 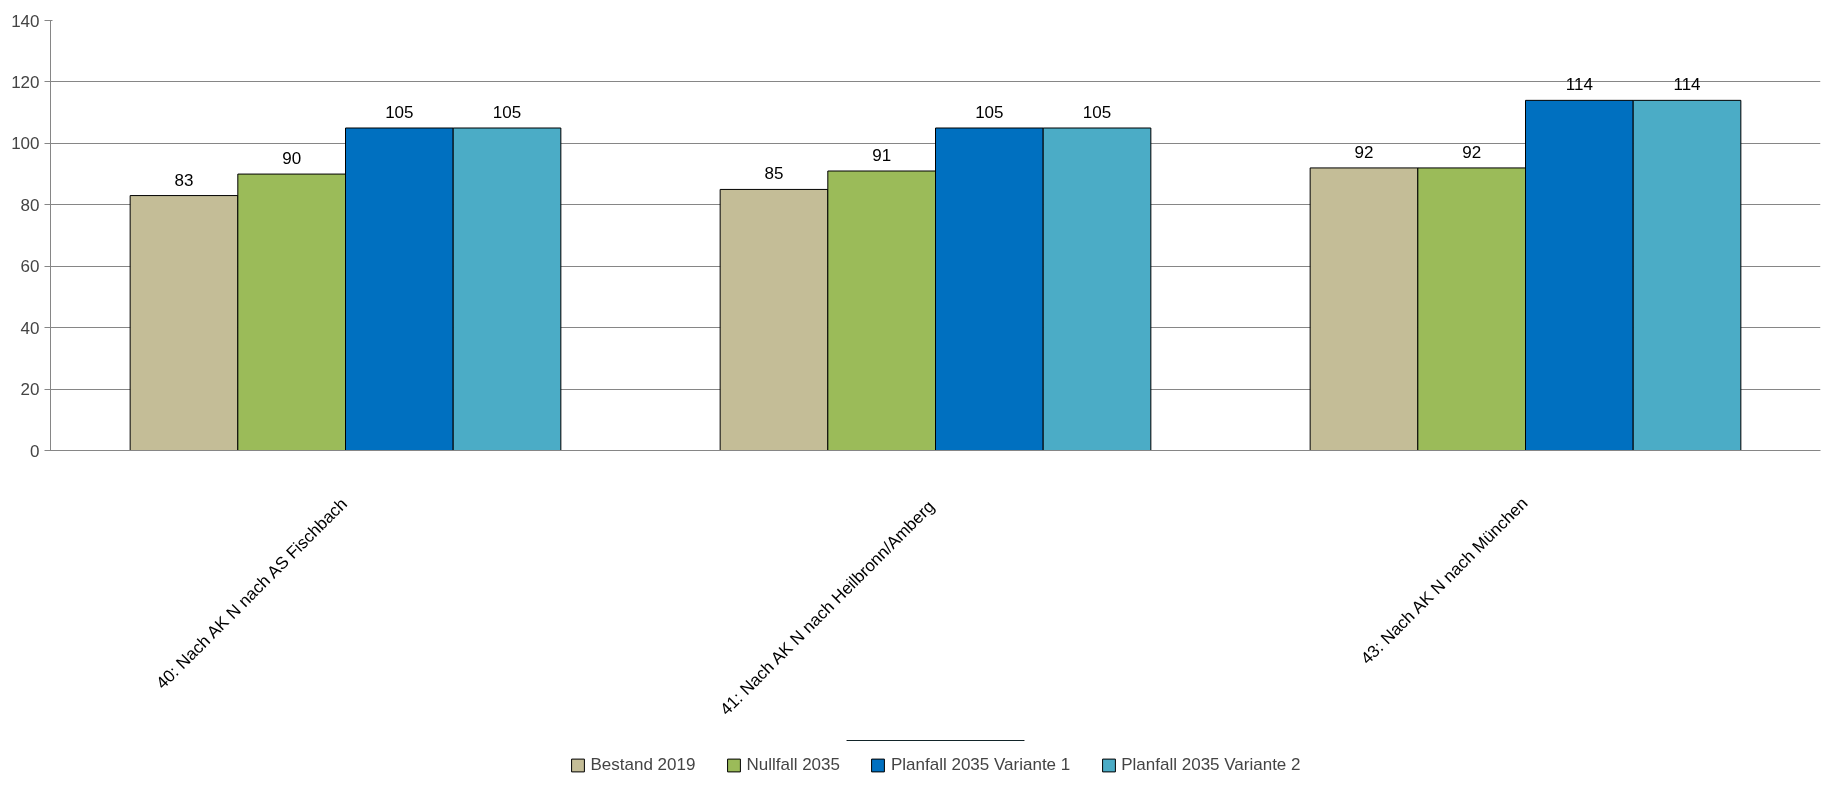 I want to click on legend-label: Nullfall 2035, so click(x=793, y=765).